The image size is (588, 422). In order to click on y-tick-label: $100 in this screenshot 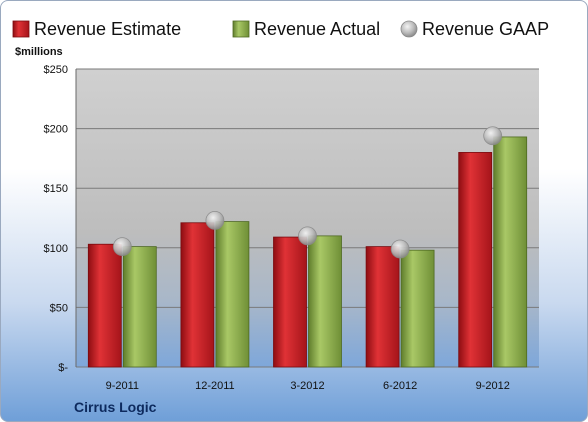, I will do `click(56, 249)`.